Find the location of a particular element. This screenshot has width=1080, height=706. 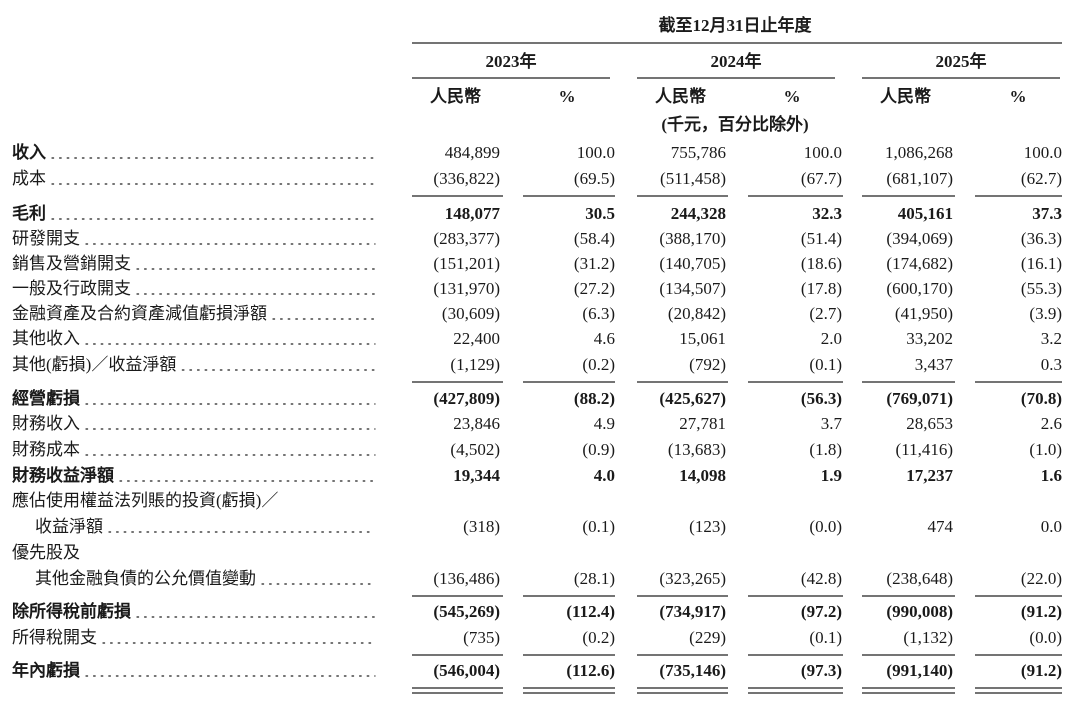

cell-value: (151,201) is located at coordinates (466, 263).